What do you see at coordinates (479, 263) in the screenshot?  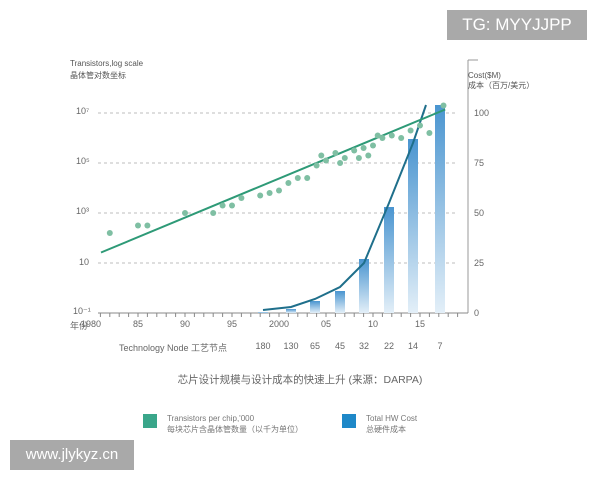 I see `right-tick-25: 25` at bounding box center [479, 263].